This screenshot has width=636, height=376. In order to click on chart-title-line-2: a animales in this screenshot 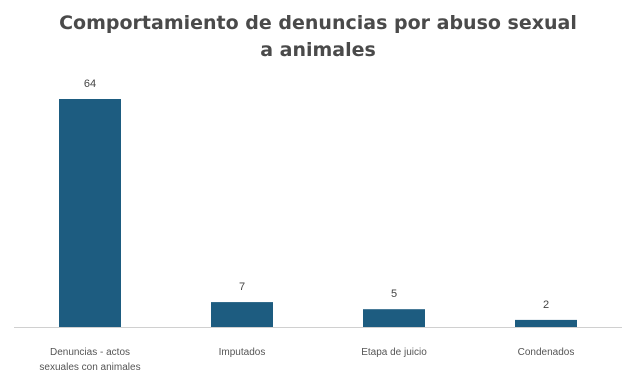, I will do `click(318, 50)`.